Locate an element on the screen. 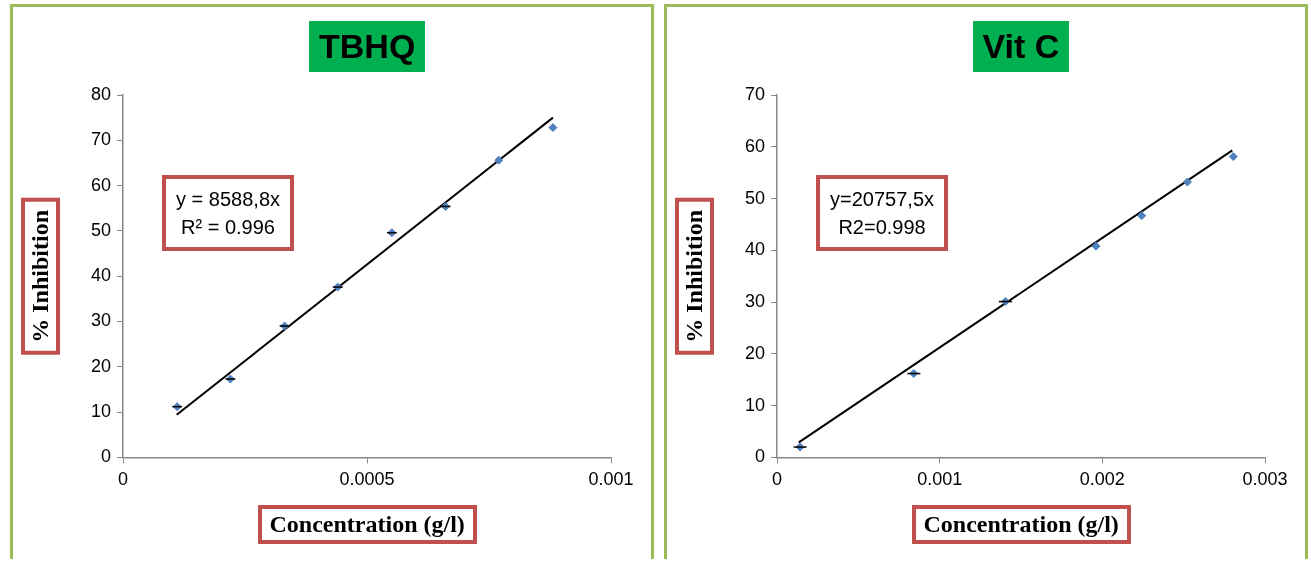 This screenshot has height=565, width=1311. x-tick-label: 0.002 is located at coordinates (1102, 479).